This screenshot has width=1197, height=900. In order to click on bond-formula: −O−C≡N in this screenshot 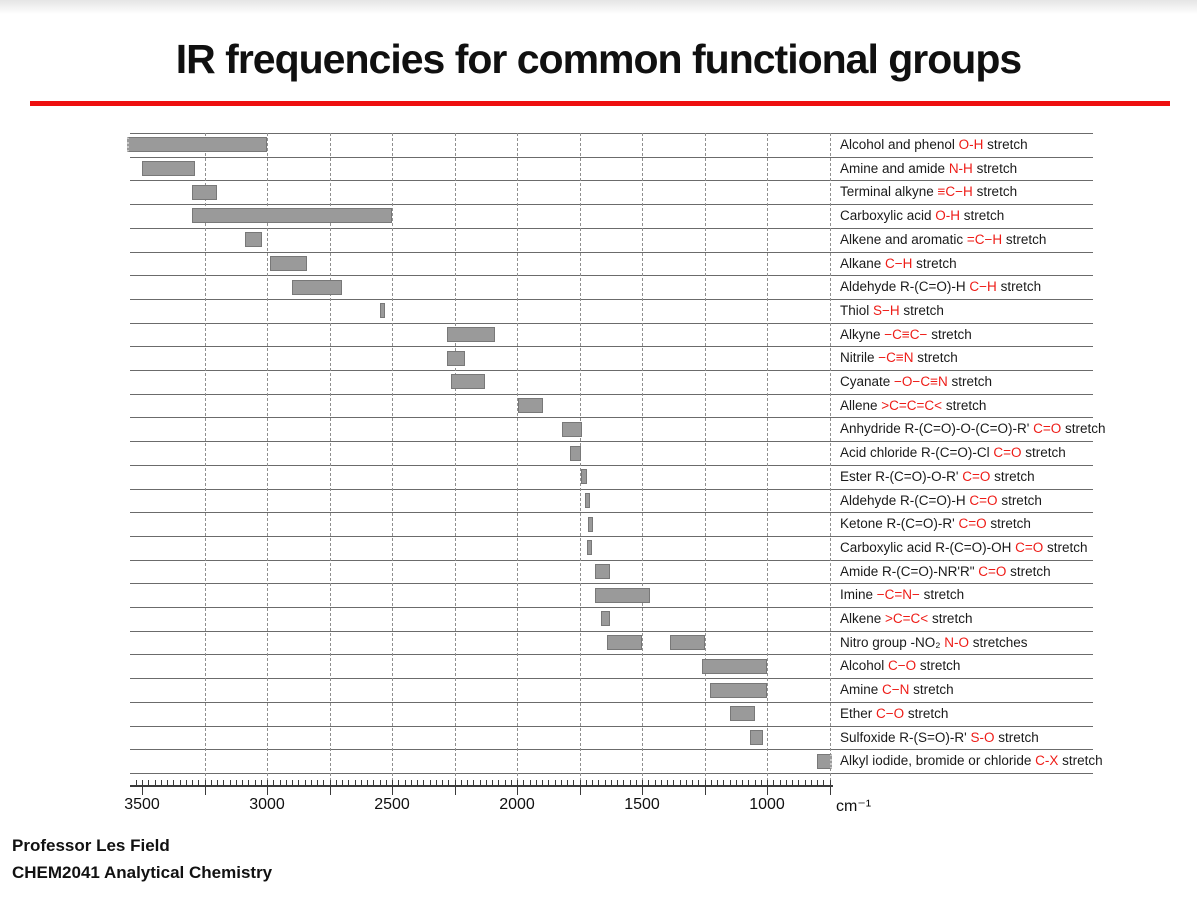, I will do `click(921, 382)`.